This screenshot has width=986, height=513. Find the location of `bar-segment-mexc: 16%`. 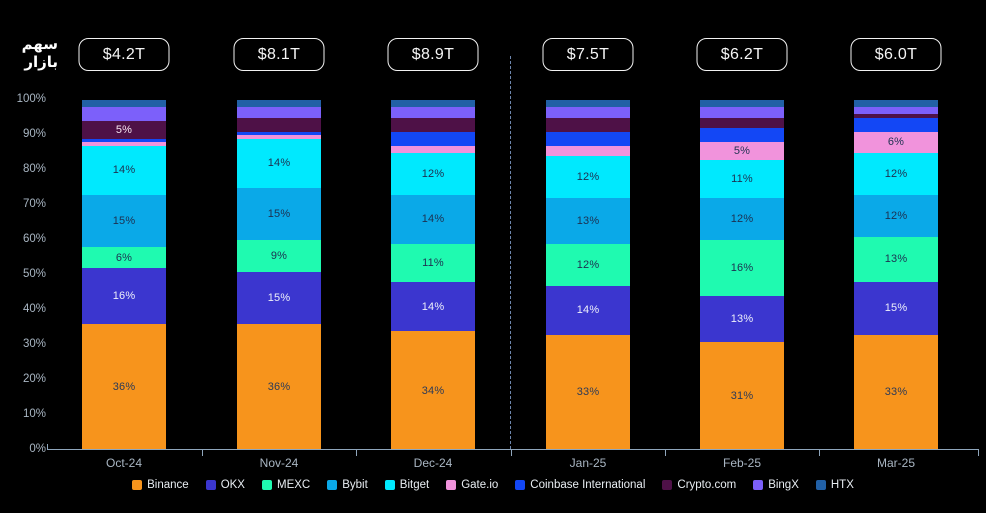

bar-segment-mexc: 16% is located at coordinates (742, 268).